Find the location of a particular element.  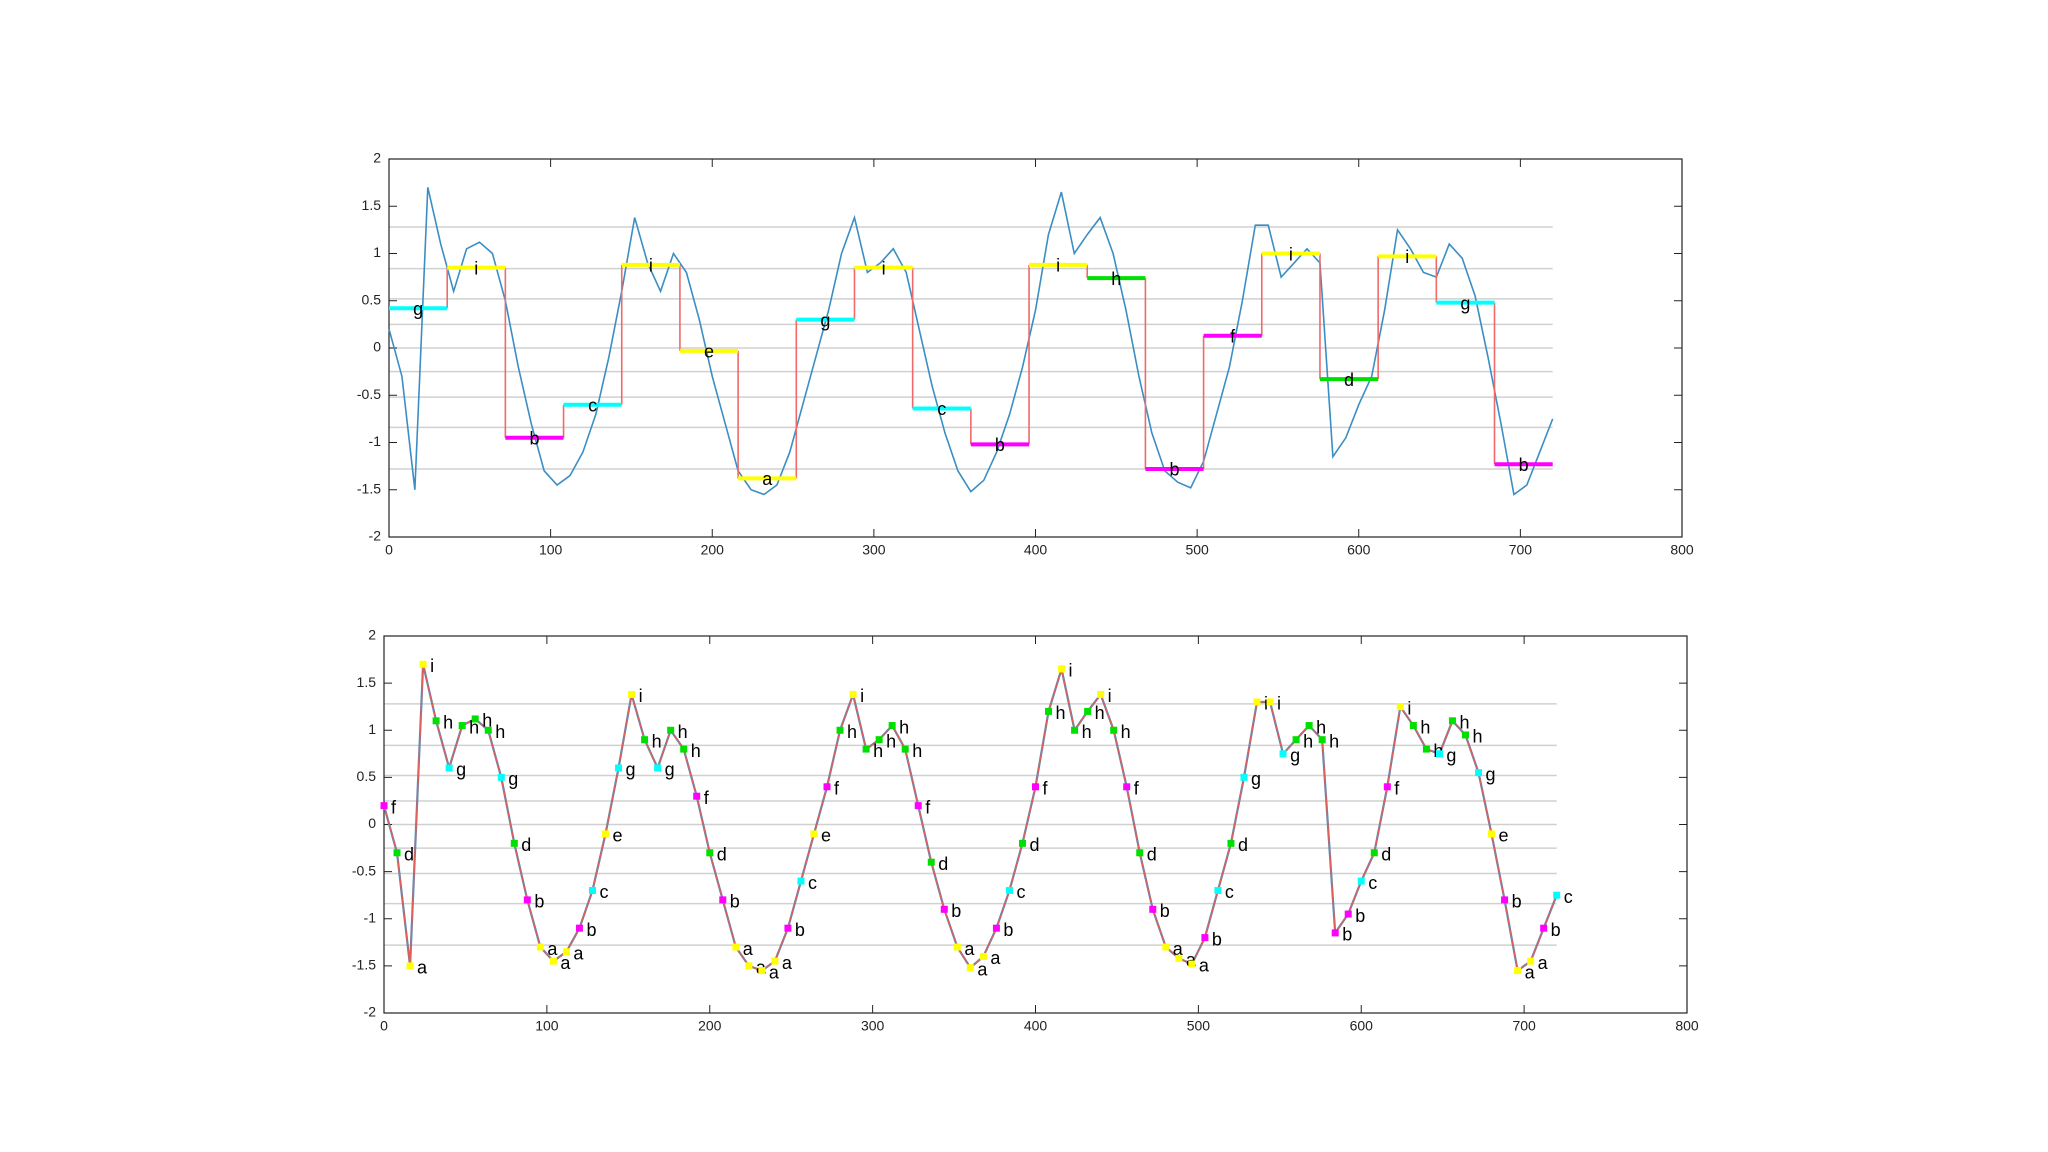

segment-label: a is located at coordinates (767, 479).